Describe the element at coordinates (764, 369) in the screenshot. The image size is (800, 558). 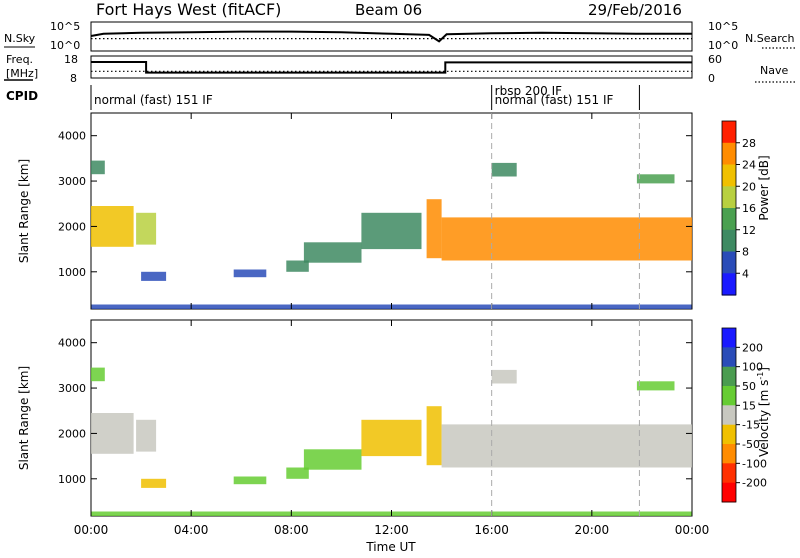
I see `velocity-label-end: ]` at that location.